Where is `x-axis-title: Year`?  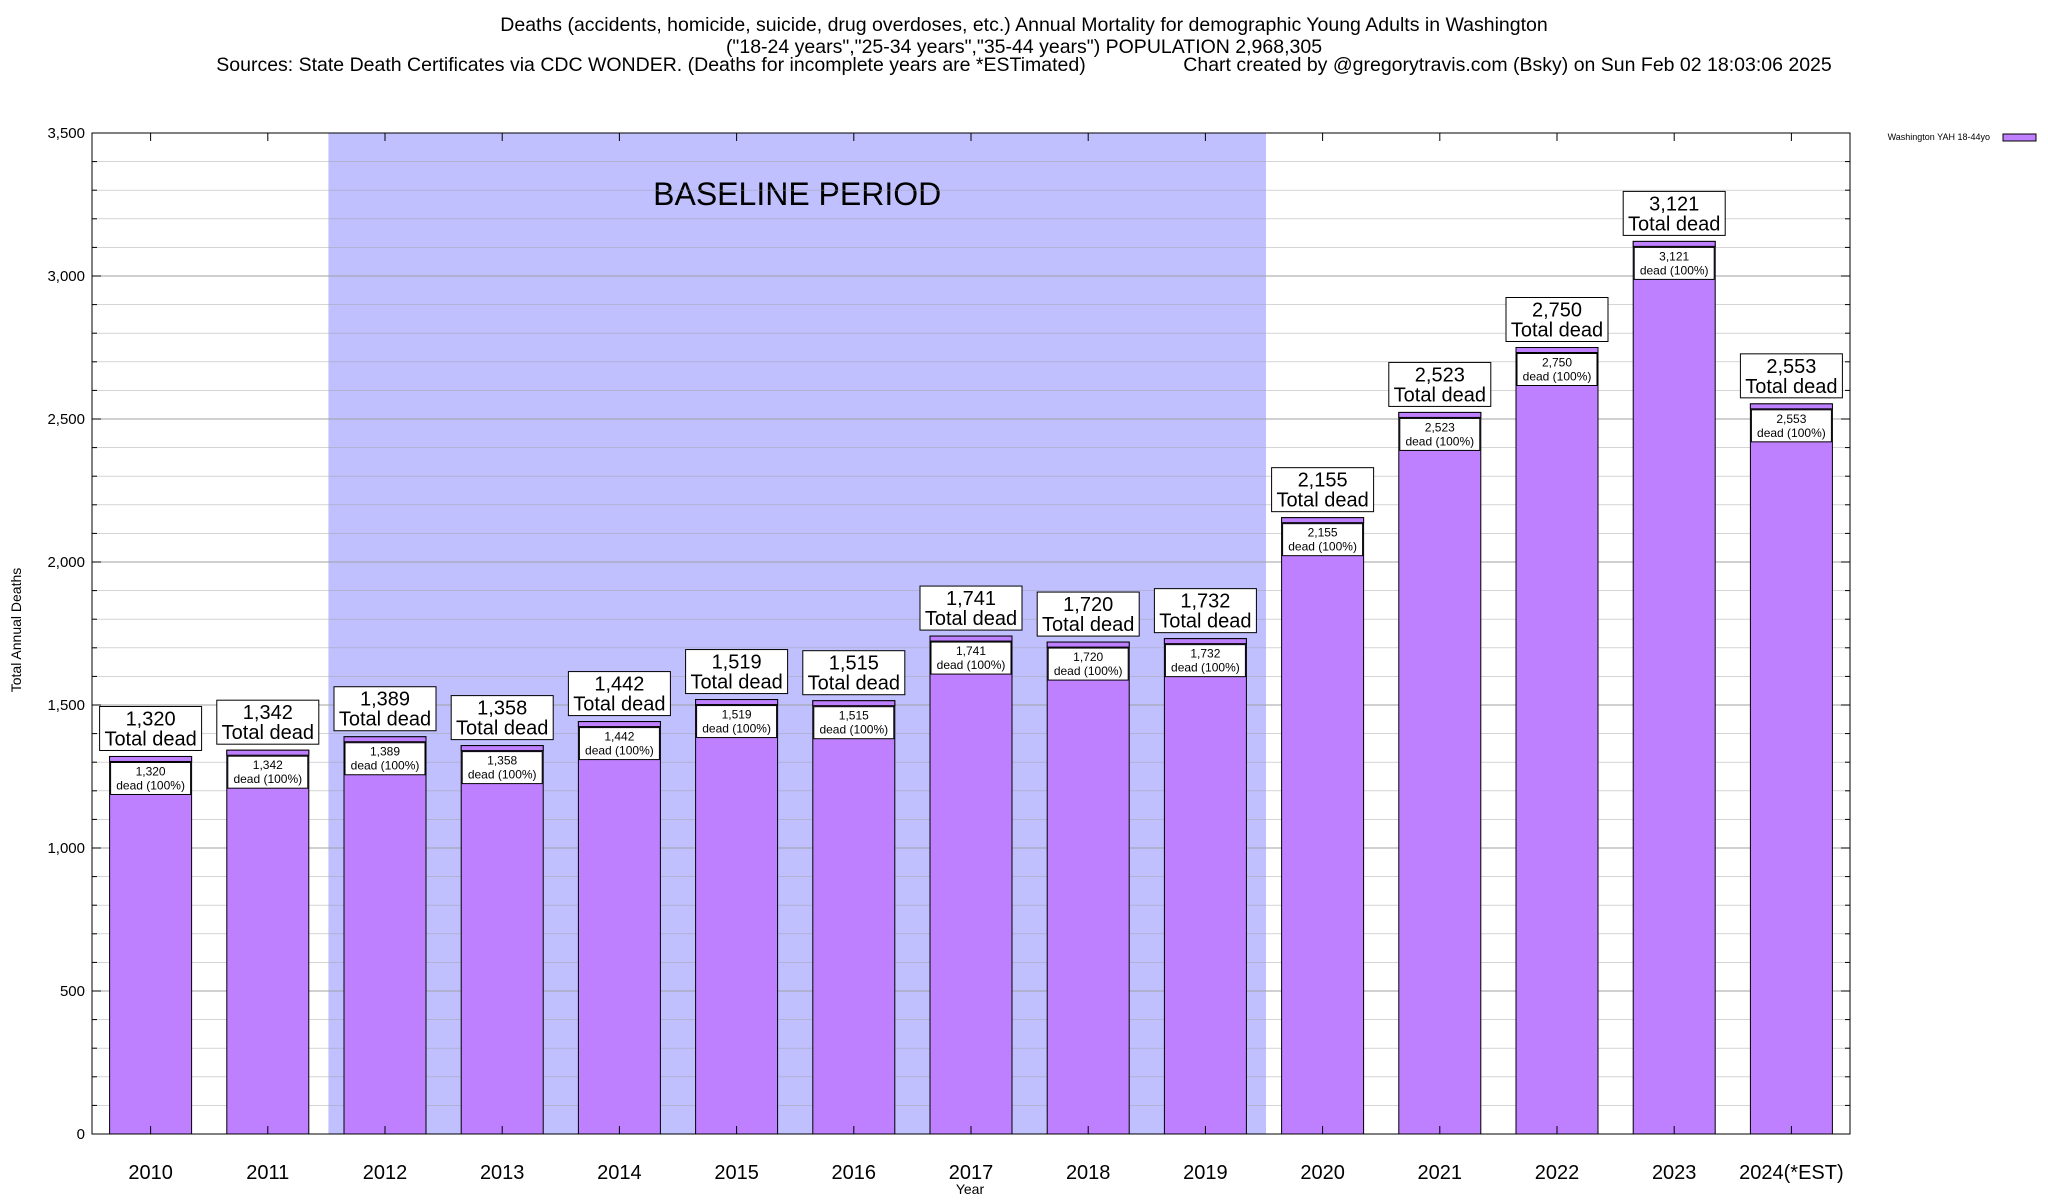 x-axis-title: Year is located at coordinates (970, 1189).